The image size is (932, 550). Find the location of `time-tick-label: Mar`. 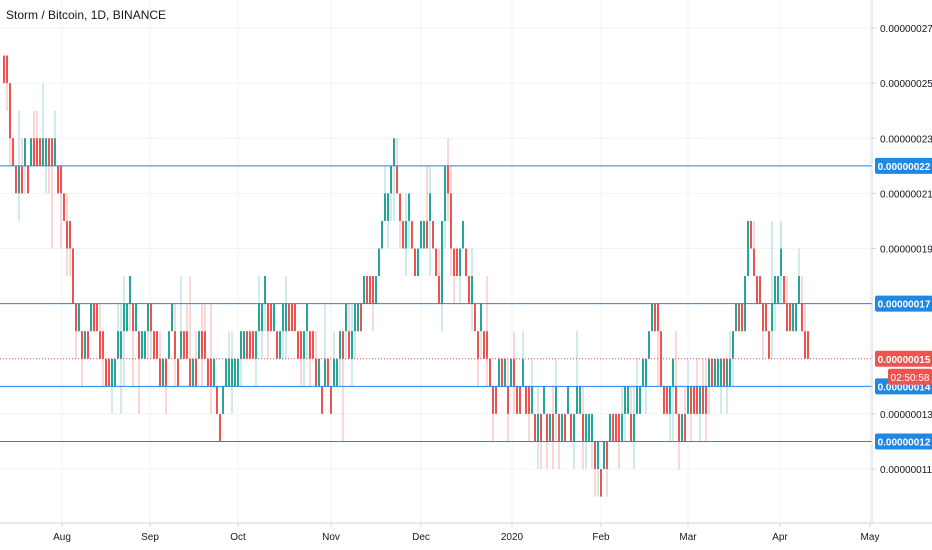

time-tick-label: Mar is located at coordinates (688, 537).